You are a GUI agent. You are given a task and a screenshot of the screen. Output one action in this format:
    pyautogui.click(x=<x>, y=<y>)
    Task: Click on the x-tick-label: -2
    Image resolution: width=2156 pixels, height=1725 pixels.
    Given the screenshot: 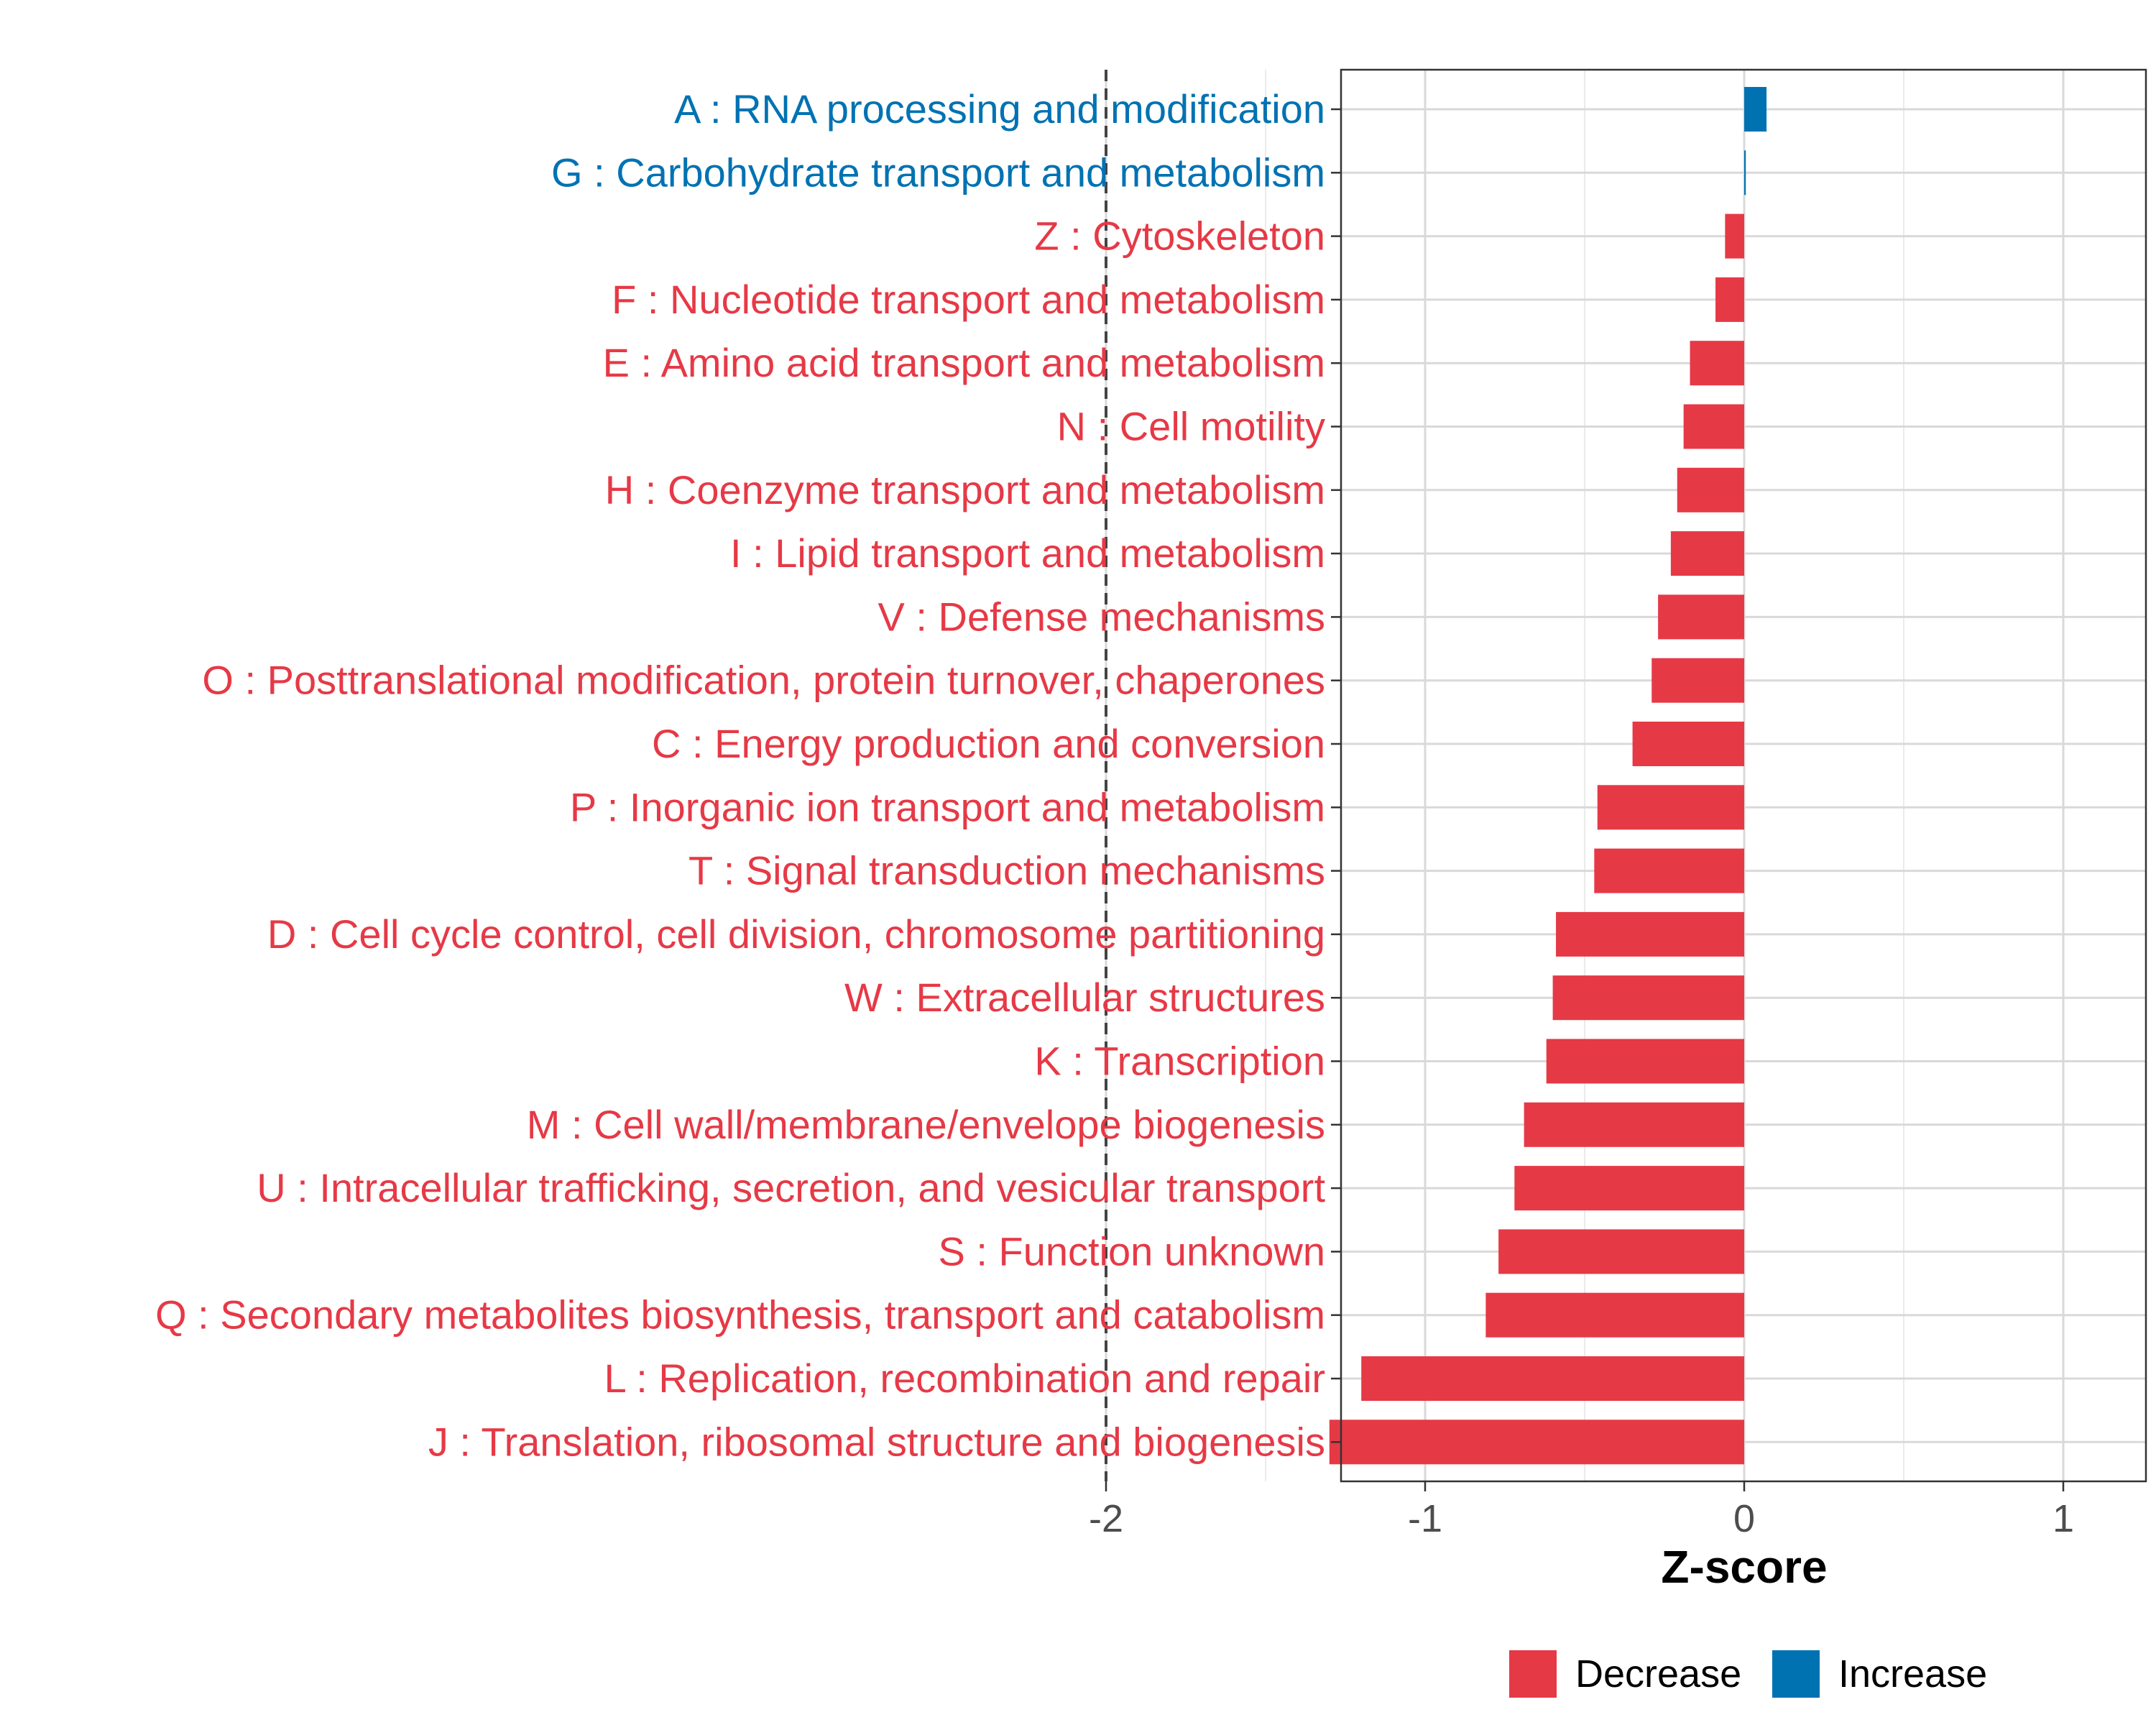 What is the action you would take?
    pyautogui.click(x=1106, y=1518)
    